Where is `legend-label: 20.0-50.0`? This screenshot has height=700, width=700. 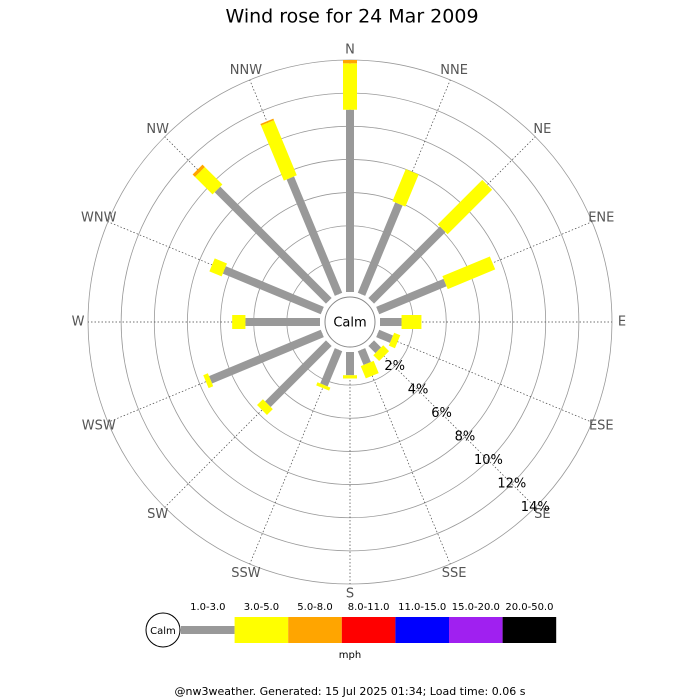 legend-label: 20.0-50.0 is located at coordinates (529, 607).